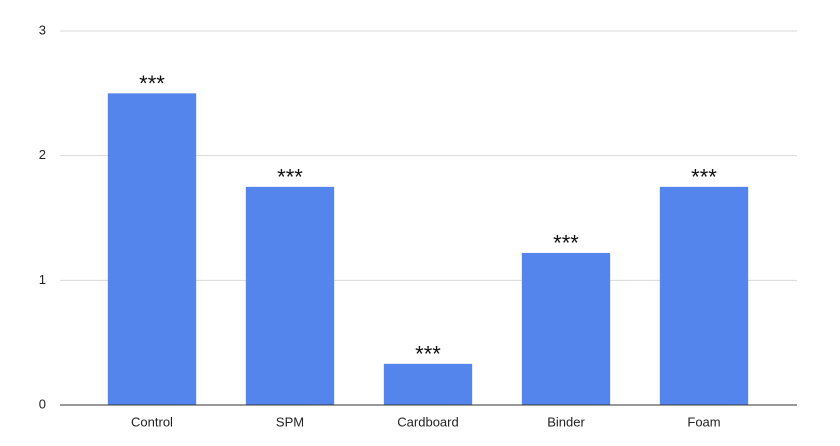  Describe the element at coordinates (566, 421) in the screenshot. I see `x-tick-label: Binder` at that location.